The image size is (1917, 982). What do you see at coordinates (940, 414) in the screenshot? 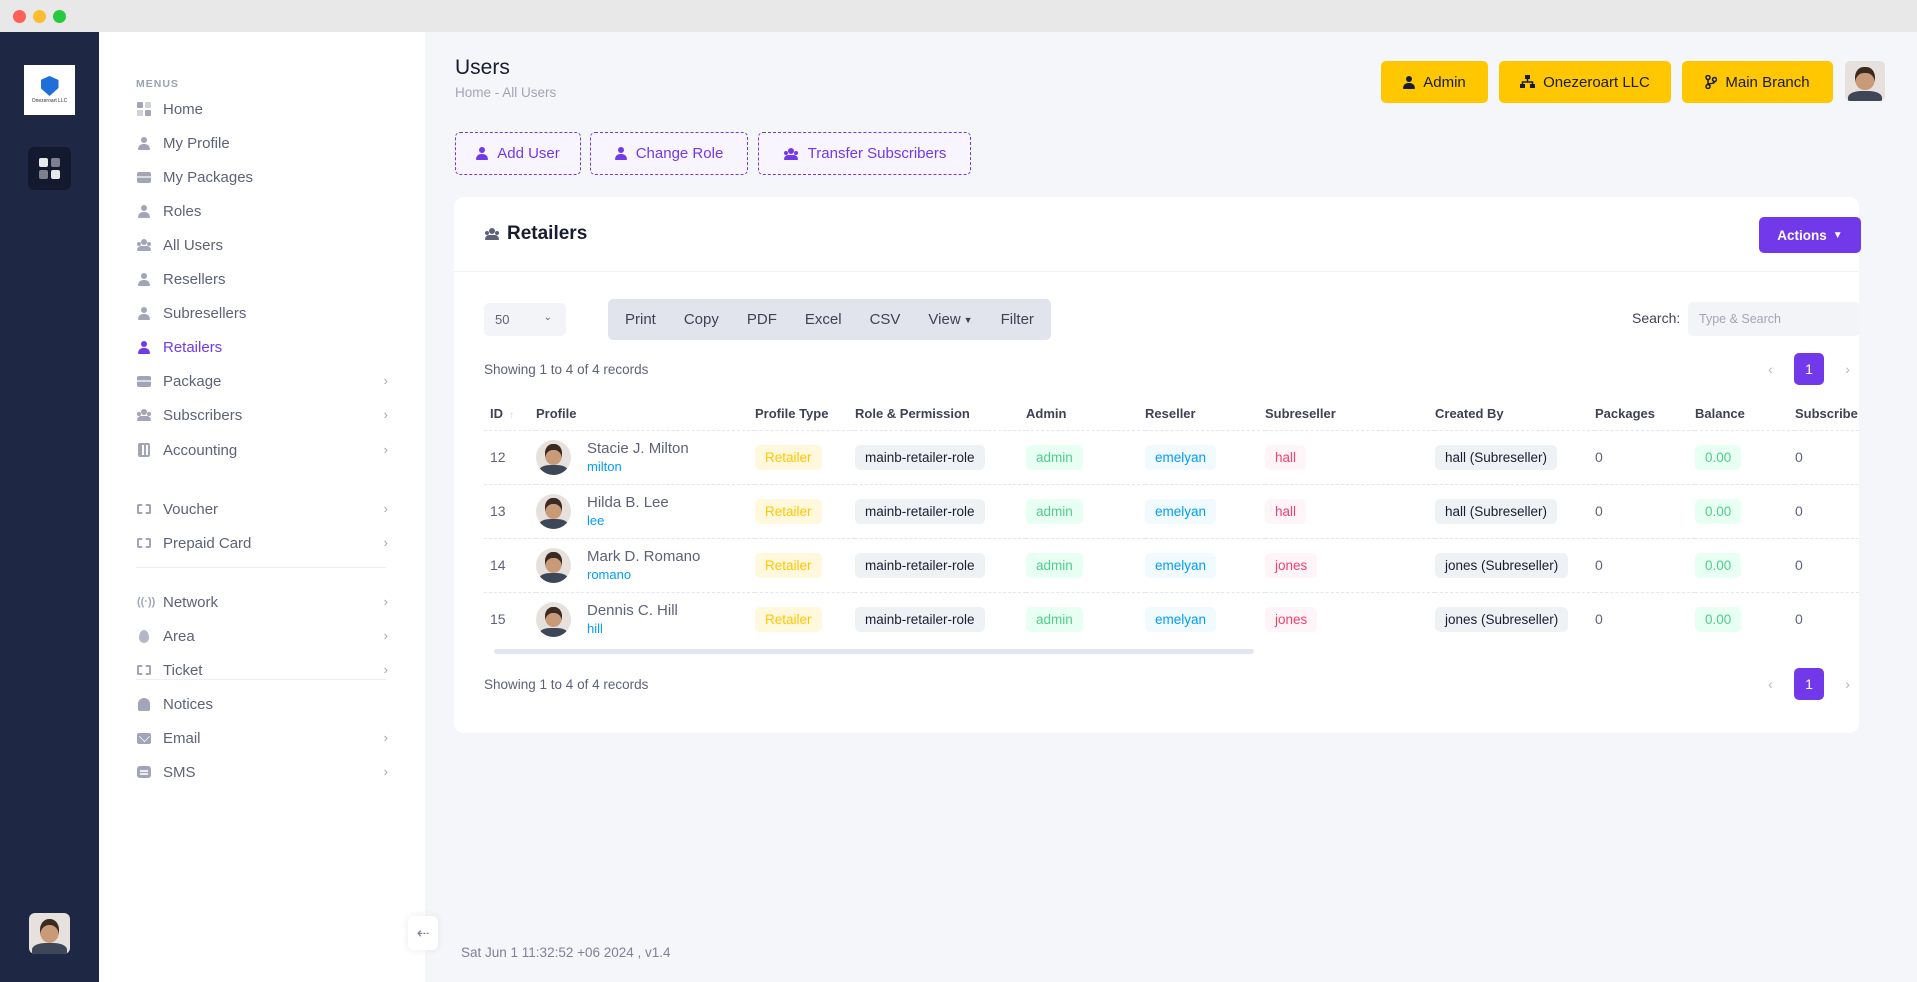
I see `column-header-role: Role & Permission` at bounding box center [940, 414].